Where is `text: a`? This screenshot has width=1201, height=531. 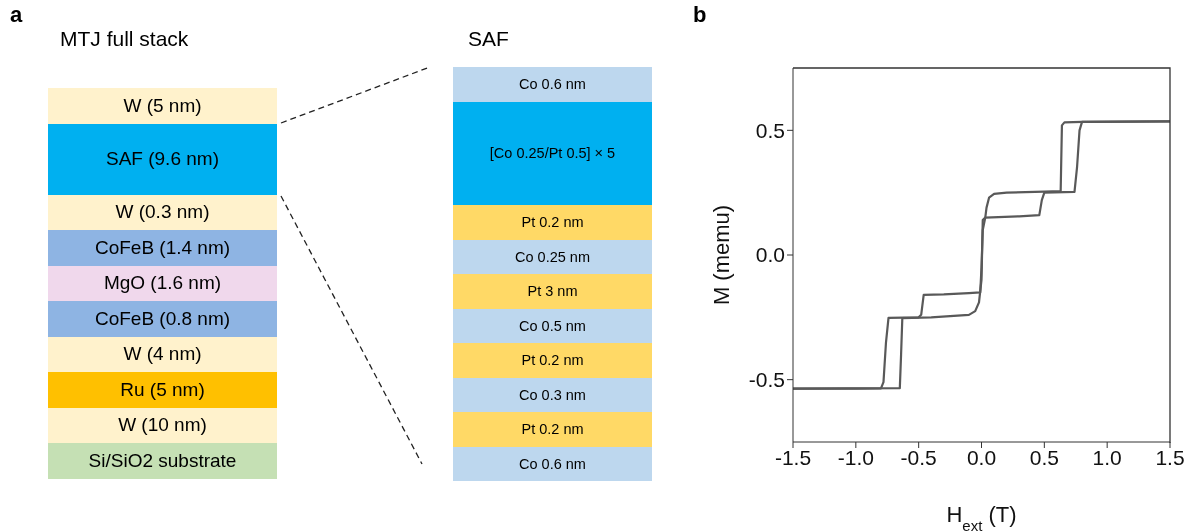
text: a is located at coordinates (16, 15).